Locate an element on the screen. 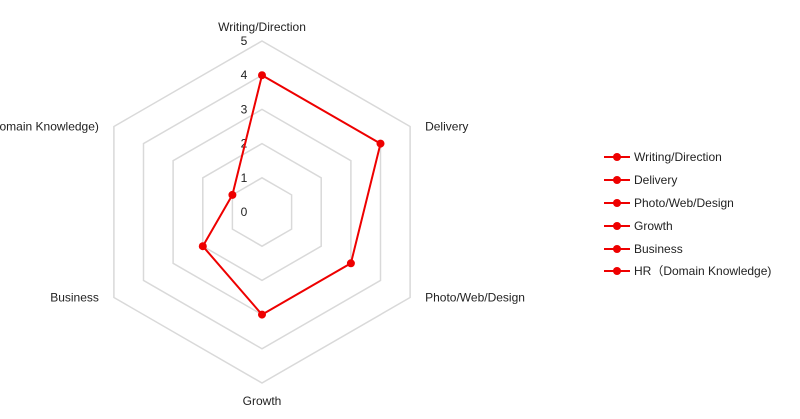  legend-label: Growth is located at coordinates (653, 225).